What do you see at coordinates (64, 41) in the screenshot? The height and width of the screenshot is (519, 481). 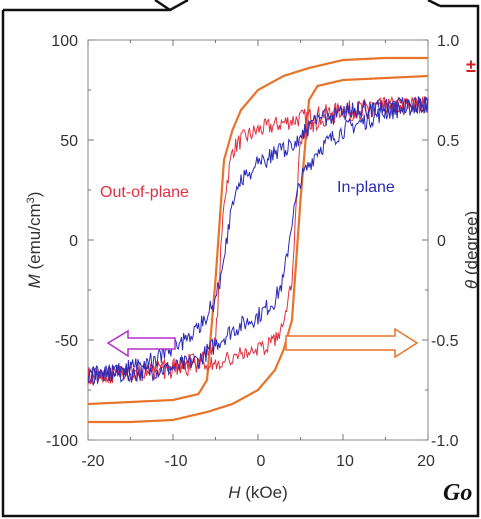 I see `left-tick-label: 100` at bounding box center [64, 41].